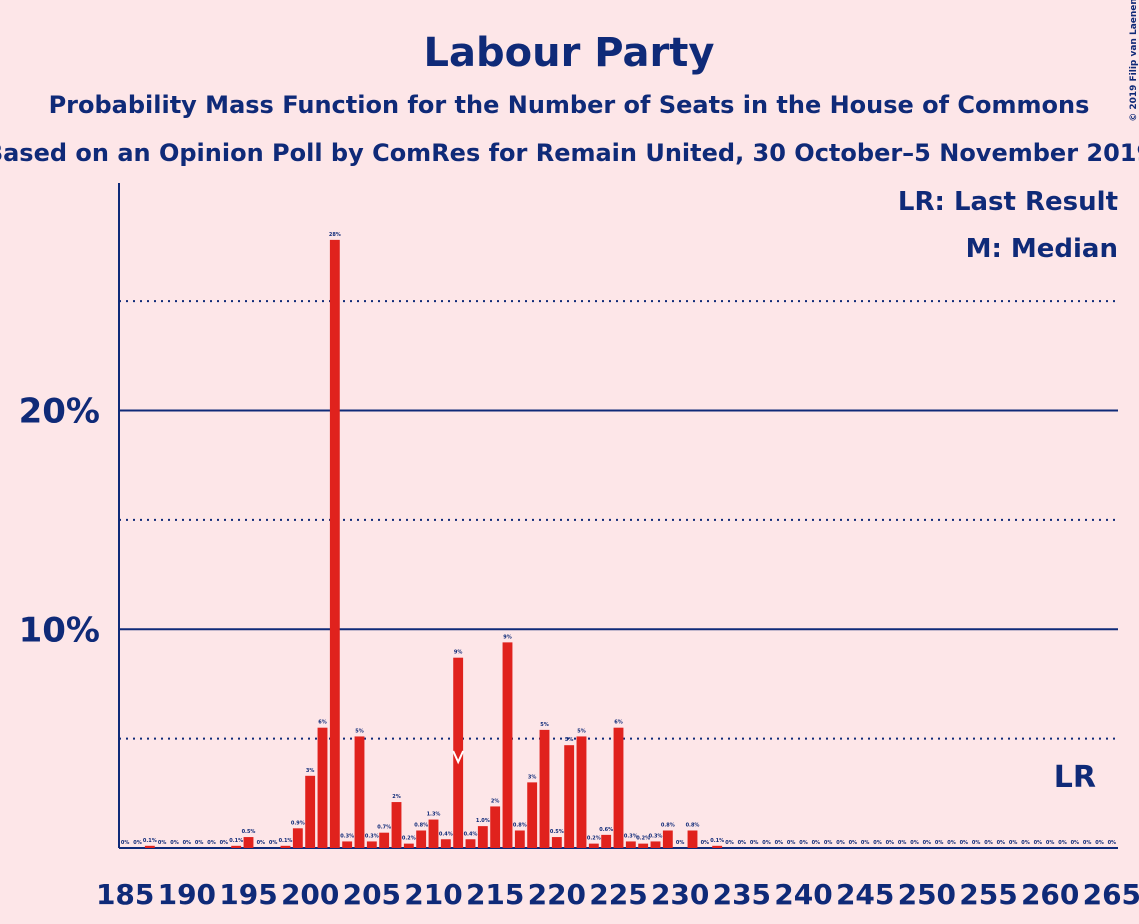  What do you see at coordinates (458, 757) in the screenshot?
I see `median-marker` at bounding box center [458, 757].